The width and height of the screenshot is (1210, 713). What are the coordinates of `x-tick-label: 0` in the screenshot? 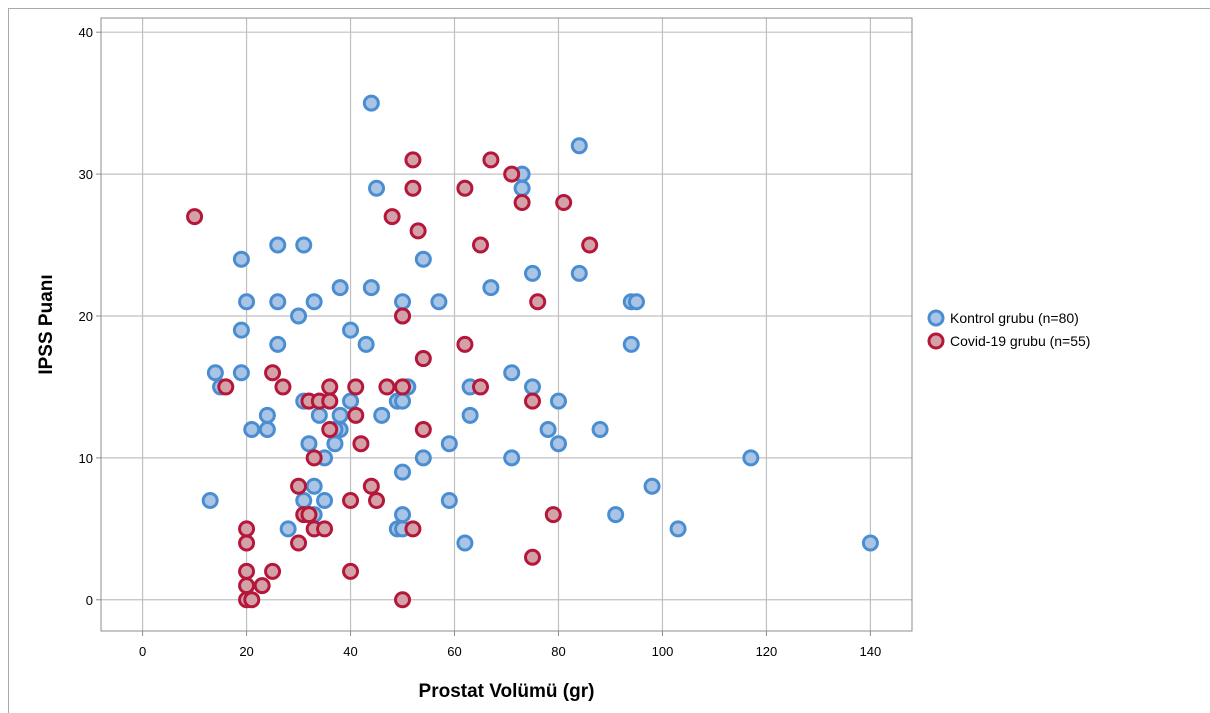 It's located at (142, 651).